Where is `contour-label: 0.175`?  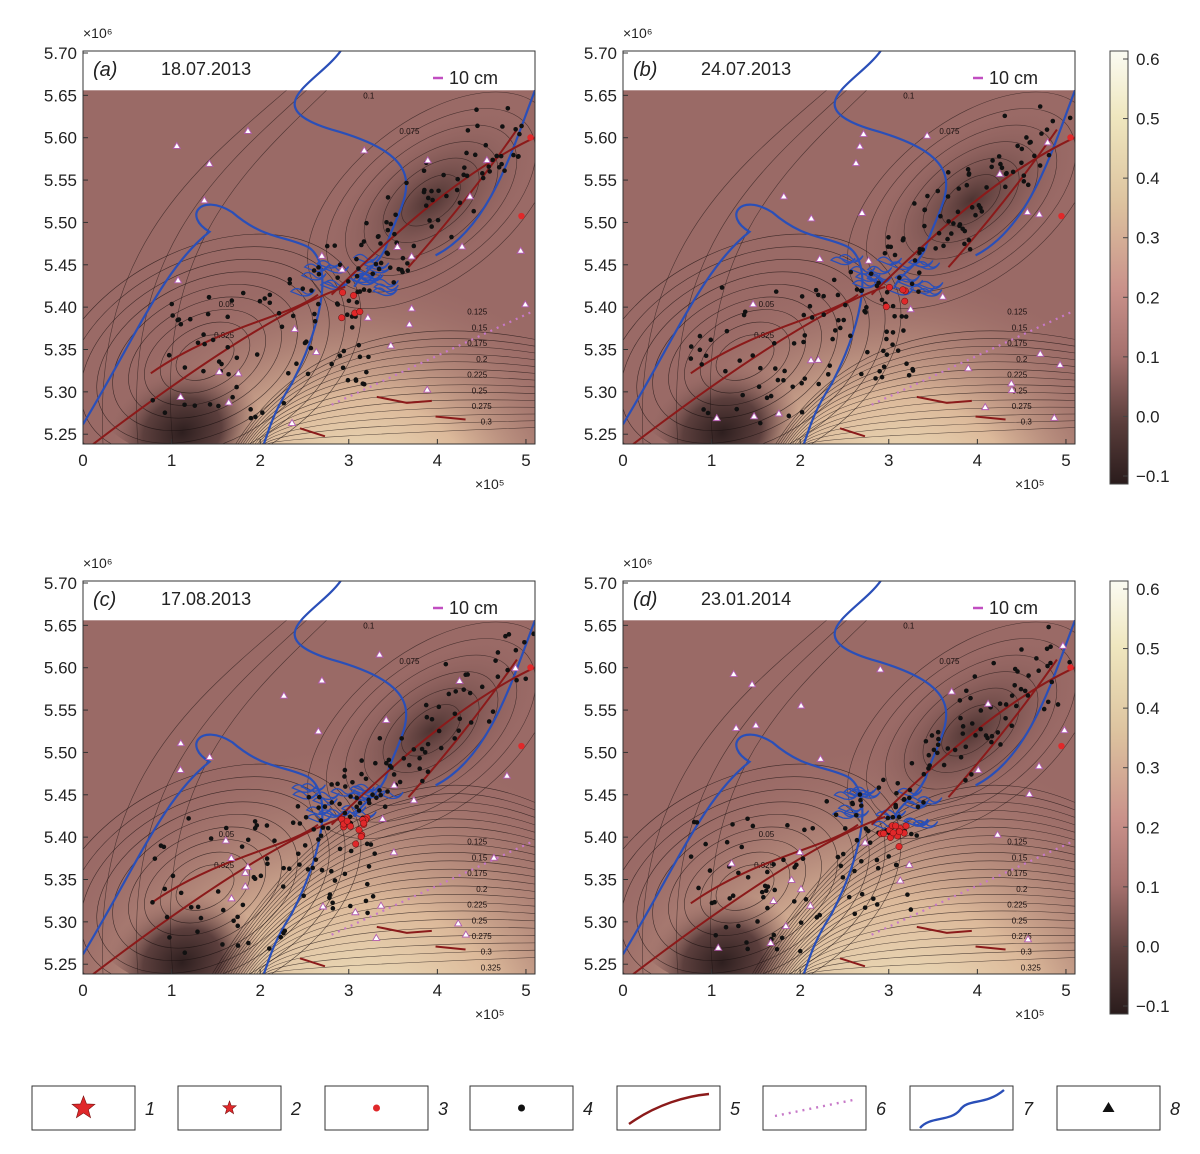 contour-label: 0.175 is located at coordinates (1017, 873).